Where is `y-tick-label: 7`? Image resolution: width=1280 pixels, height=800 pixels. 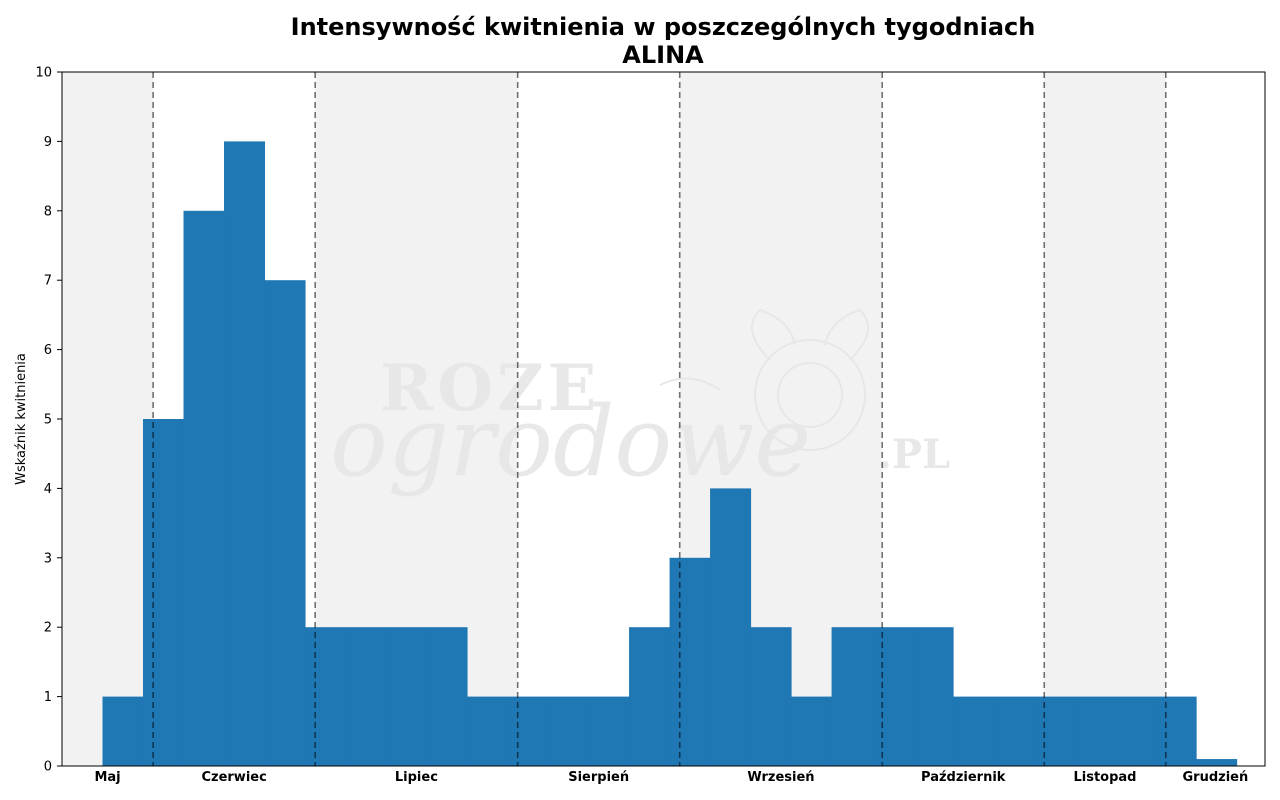
y-tick-label: 7 is located at coordinates (48, 281).